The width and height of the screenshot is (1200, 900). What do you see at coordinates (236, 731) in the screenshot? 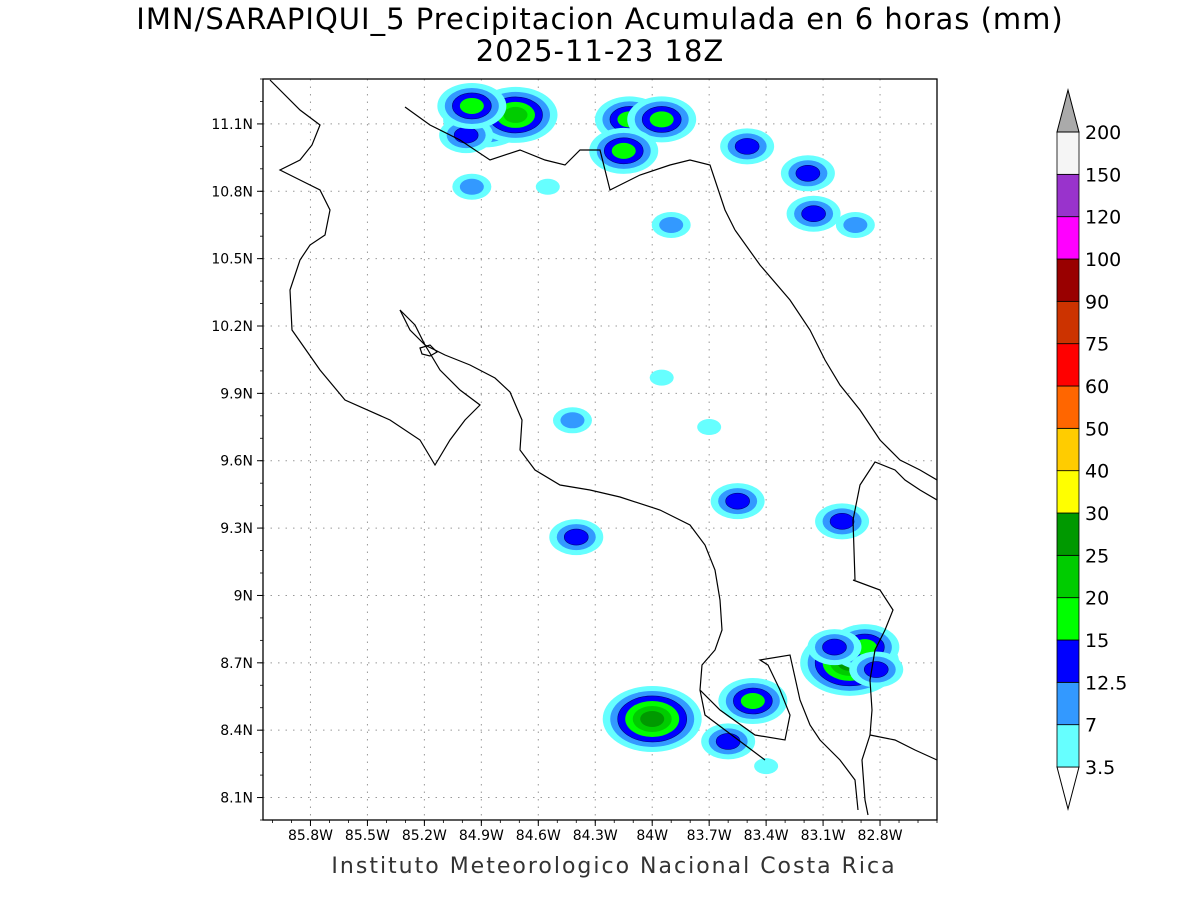
I see `lat-tick-label: 8.4N` at bounding box center [236, 731].